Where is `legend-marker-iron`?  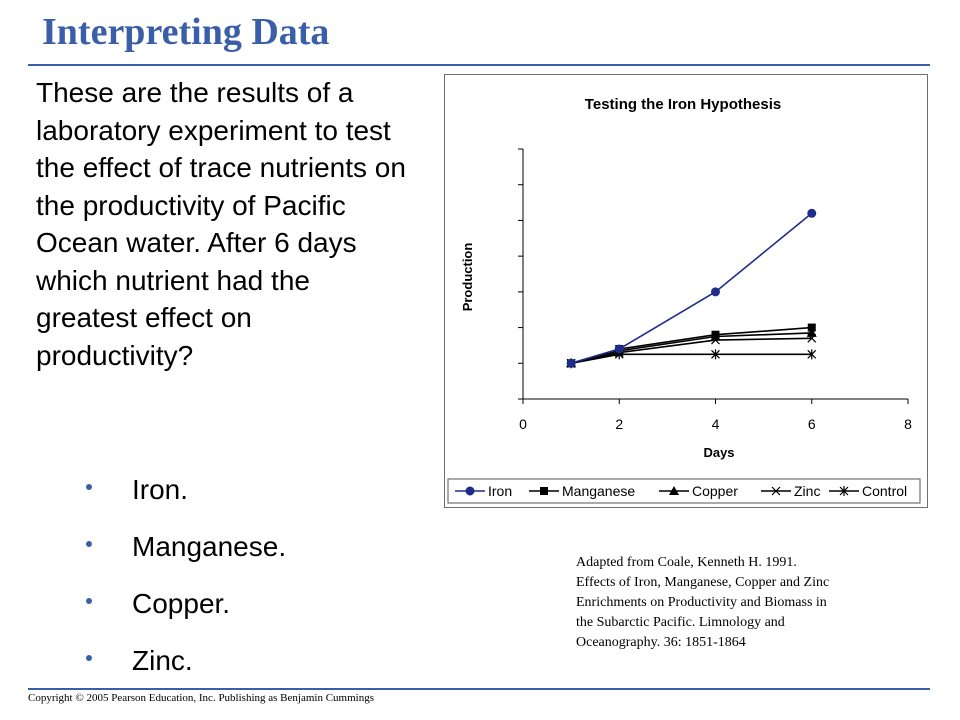 legend-marker-iron is located at coordinates (470, 491).